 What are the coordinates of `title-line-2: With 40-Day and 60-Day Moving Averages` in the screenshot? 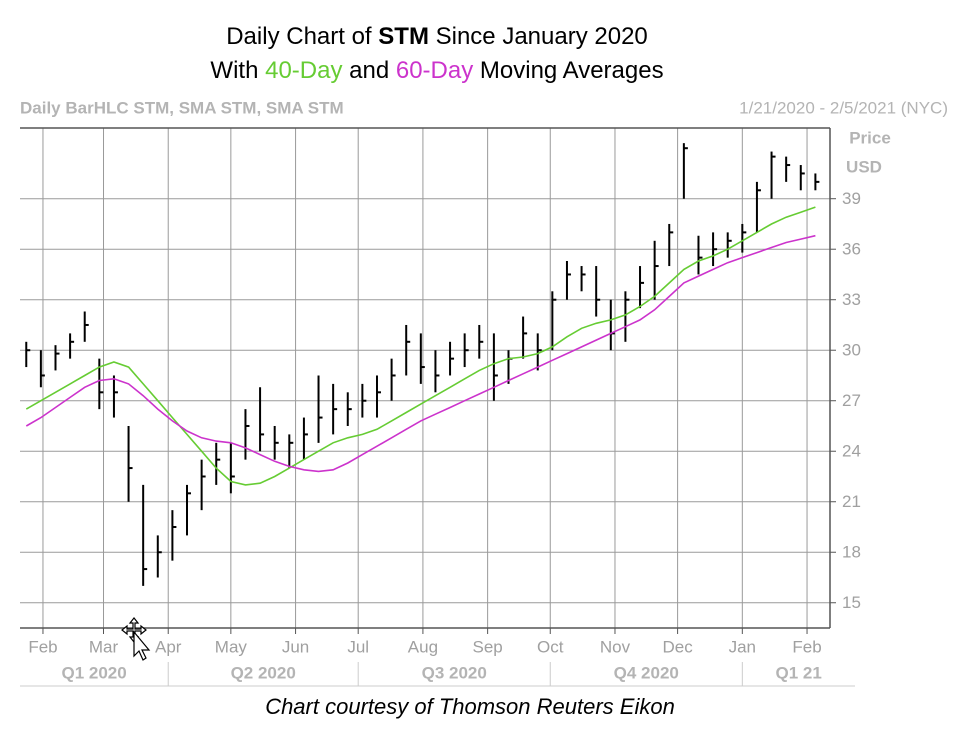 It's located at (436, 70).